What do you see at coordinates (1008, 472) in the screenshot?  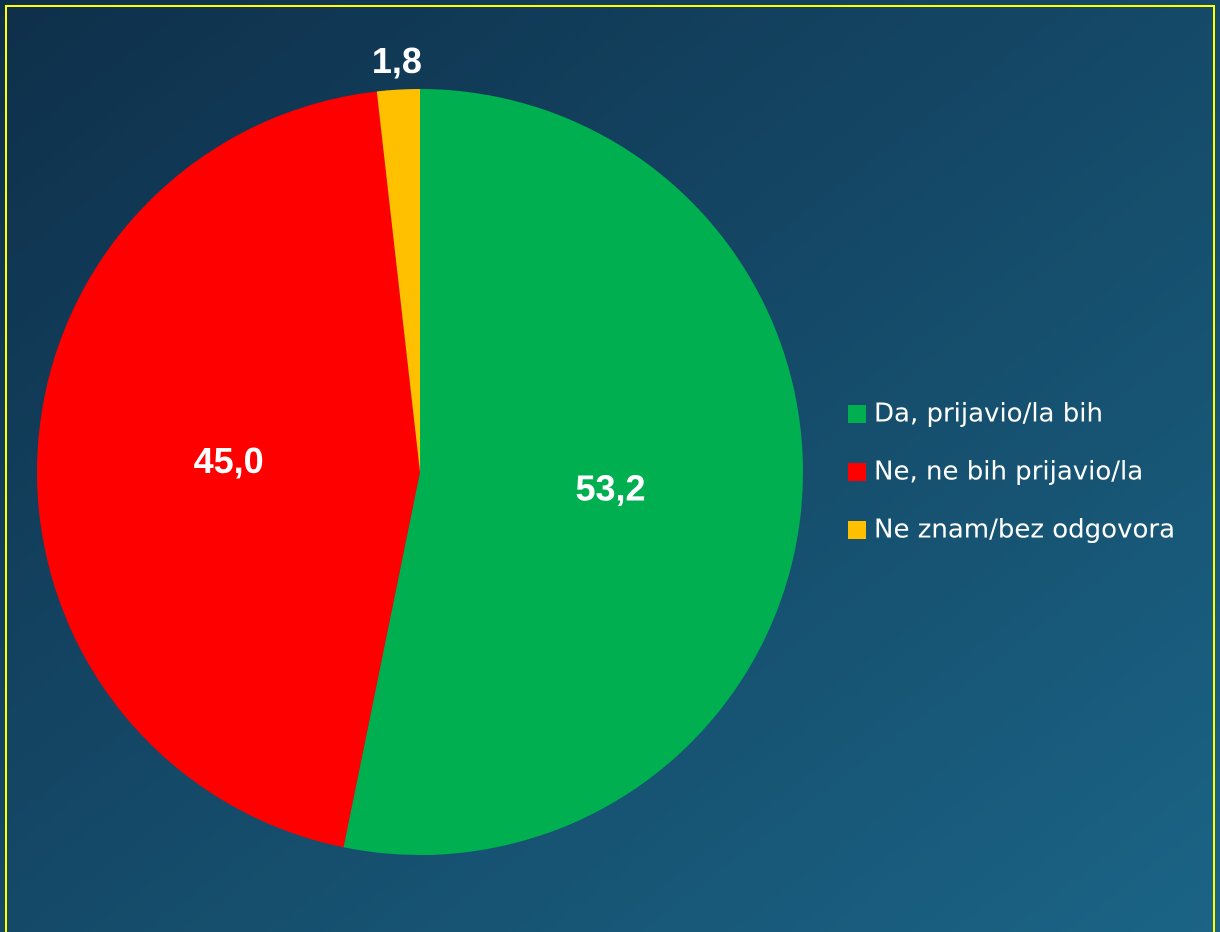 I see `legend-label: Ne, ne bih prijavio/la` at bounding box center [1008, 472].